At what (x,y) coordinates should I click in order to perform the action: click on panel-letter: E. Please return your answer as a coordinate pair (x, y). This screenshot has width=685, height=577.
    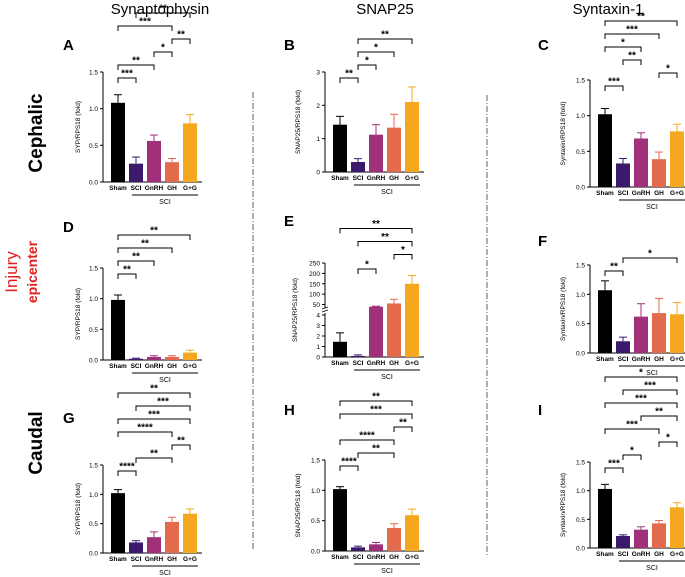
    Looking at the image, I should click on (289, 221).